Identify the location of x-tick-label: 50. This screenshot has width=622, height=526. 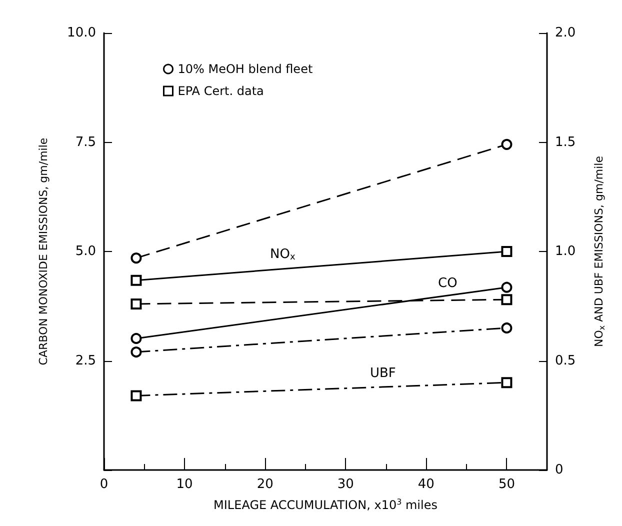
(506, 484).